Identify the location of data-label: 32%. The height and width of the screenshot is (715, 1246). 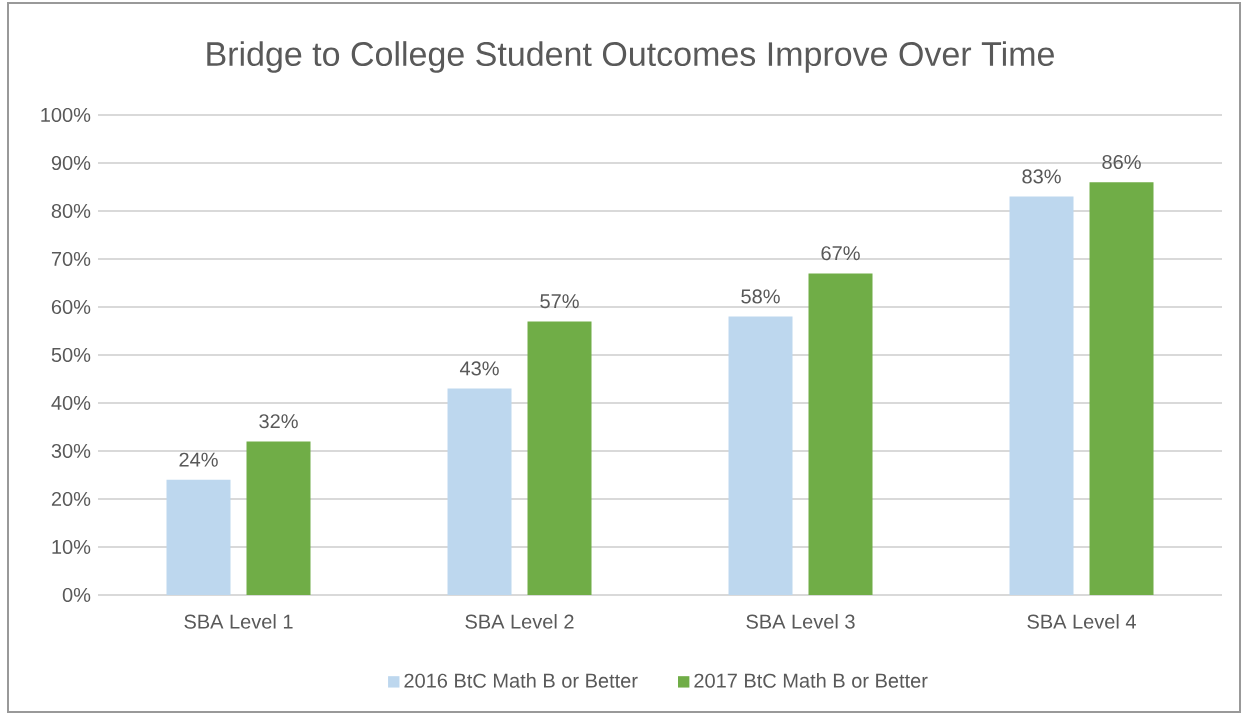
(278, 421).